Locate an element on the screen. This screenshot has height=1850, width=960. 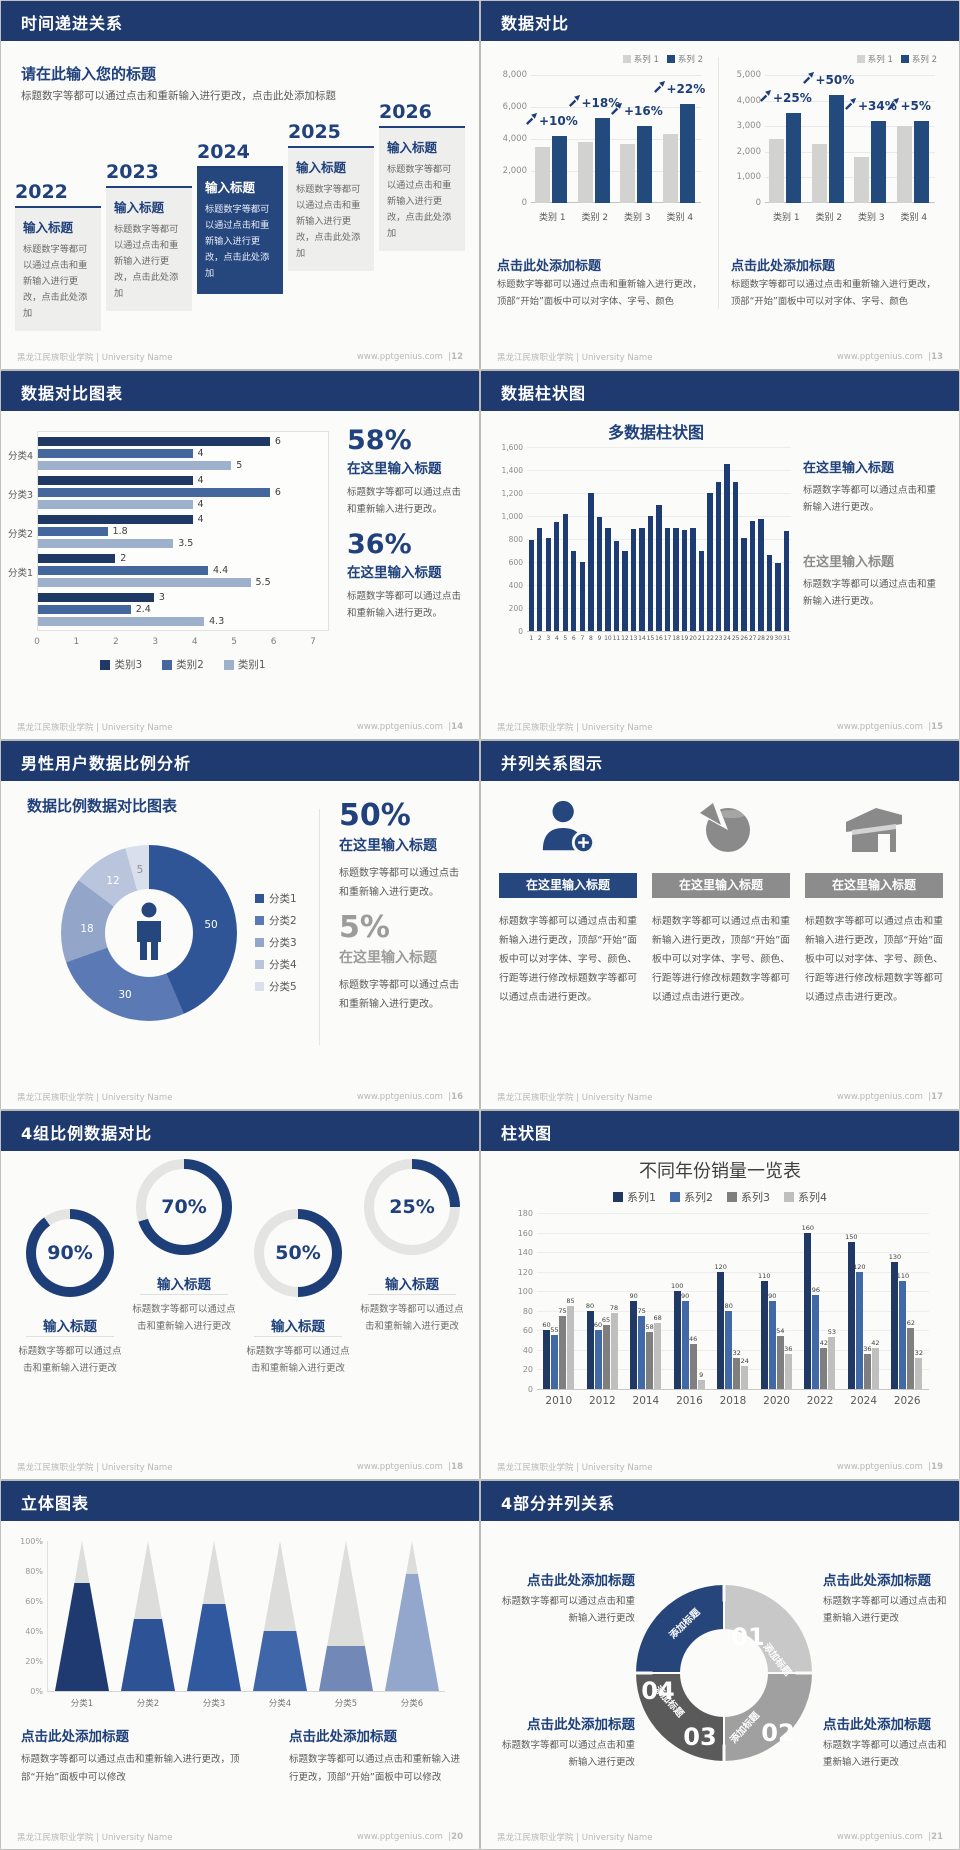
x-tick-label: 0 is located at coordinates (37, 642).